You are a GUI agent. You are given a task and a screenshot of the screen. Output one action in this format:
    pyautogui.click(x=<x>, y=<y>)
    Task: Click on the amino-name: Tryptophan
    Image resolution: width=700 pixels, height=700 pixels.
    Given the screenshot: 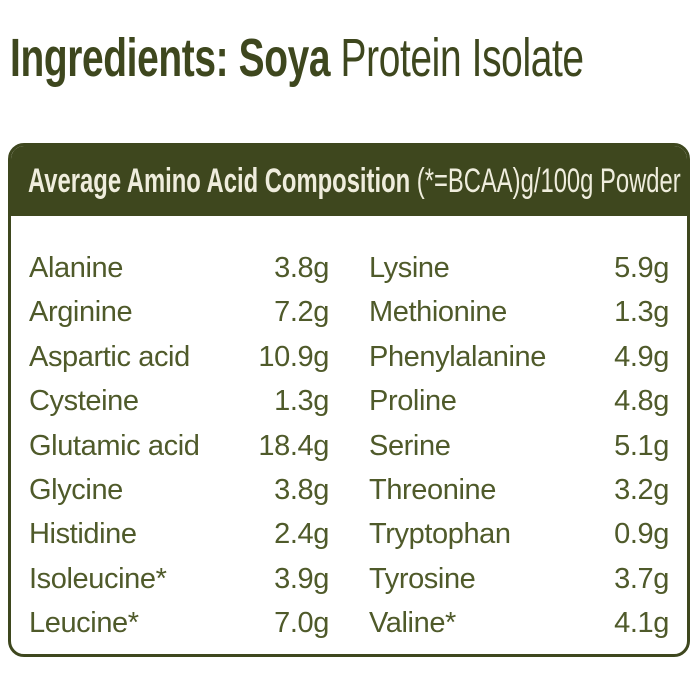 What is the action you would take?
    pyautogui.click(x=440, y=534)
    